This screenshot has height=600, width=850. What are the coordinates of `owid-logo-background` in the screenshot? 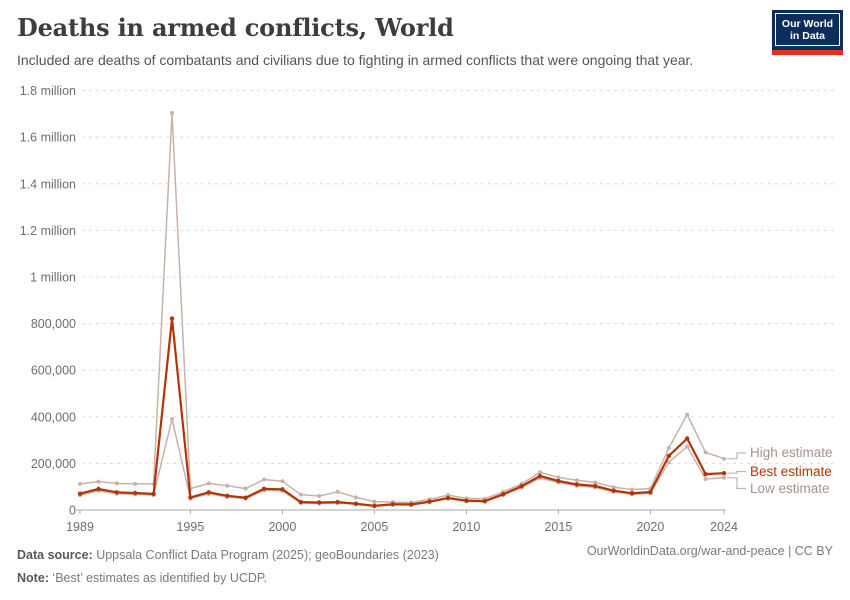 It's located at (807, 32).